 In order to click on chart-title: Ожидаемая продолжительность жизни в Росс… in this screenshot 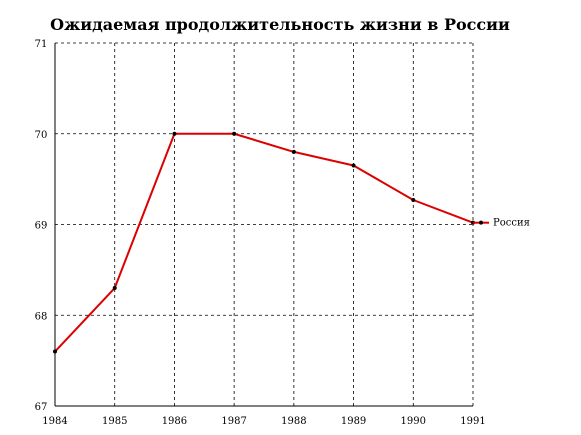, I will do `click(280, 24)`.